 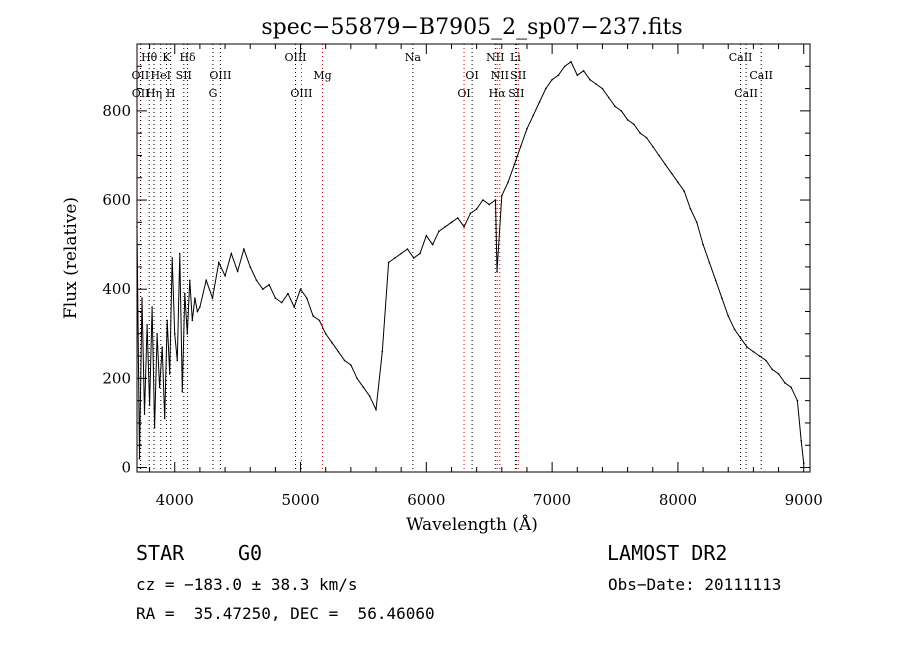 I want to click on spectral-line-label: H, so click(x=171, y=93).